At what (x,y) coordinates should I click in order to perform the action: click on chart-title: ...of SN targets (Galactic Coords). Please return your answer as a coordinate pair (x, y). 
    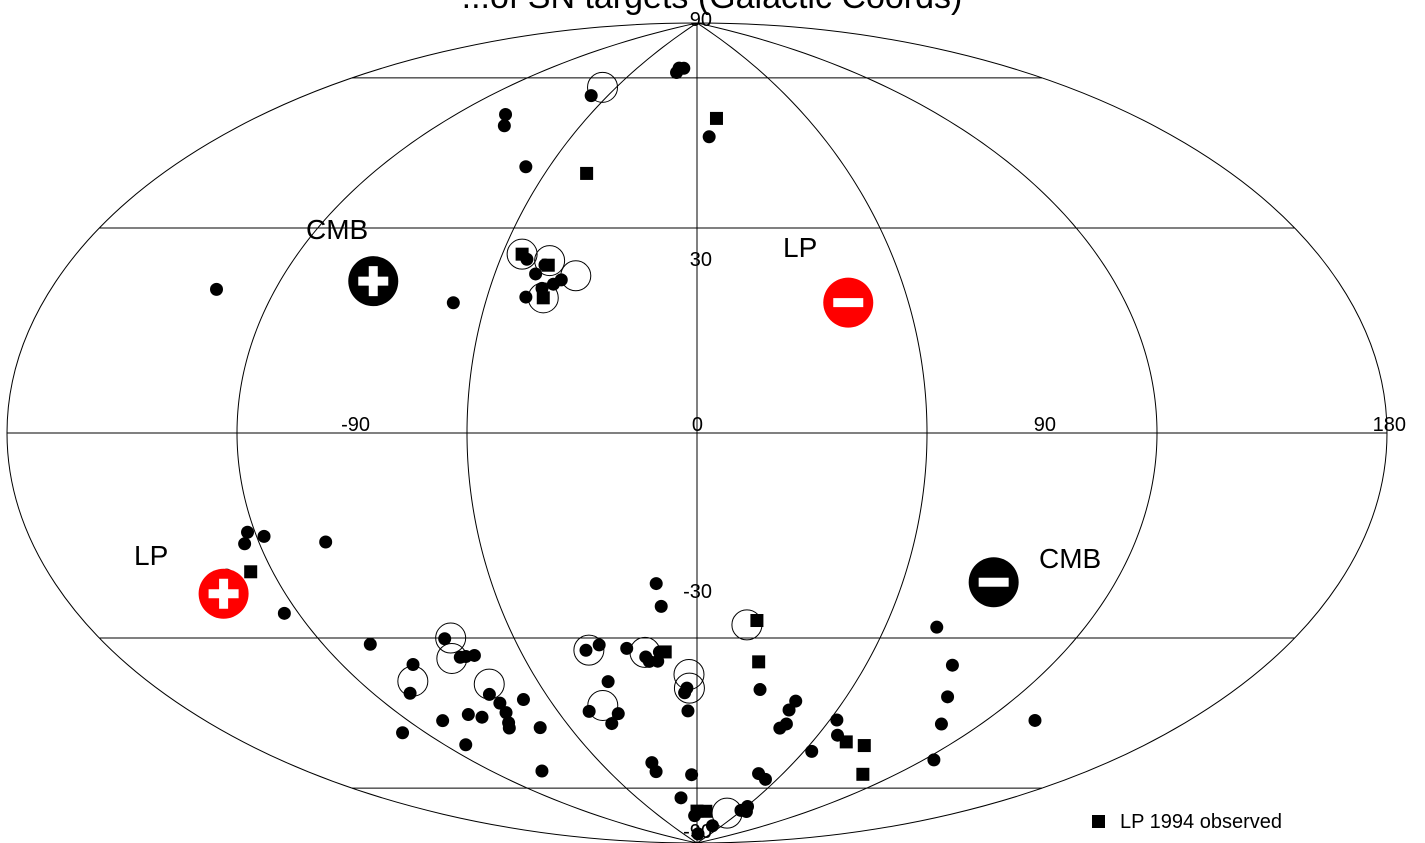
    Looking at the image, I should click on (712, 8).